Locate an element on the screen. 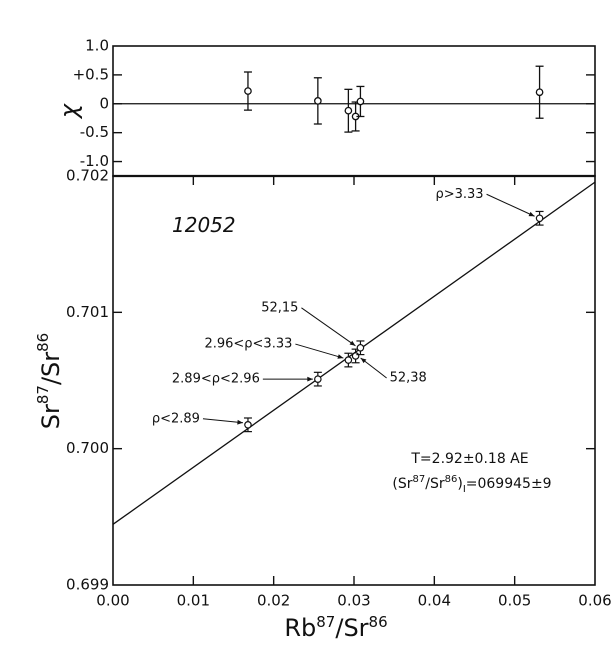  annotation-label: 2.89<ρ<2.96 is located at coordinates (216, 379).